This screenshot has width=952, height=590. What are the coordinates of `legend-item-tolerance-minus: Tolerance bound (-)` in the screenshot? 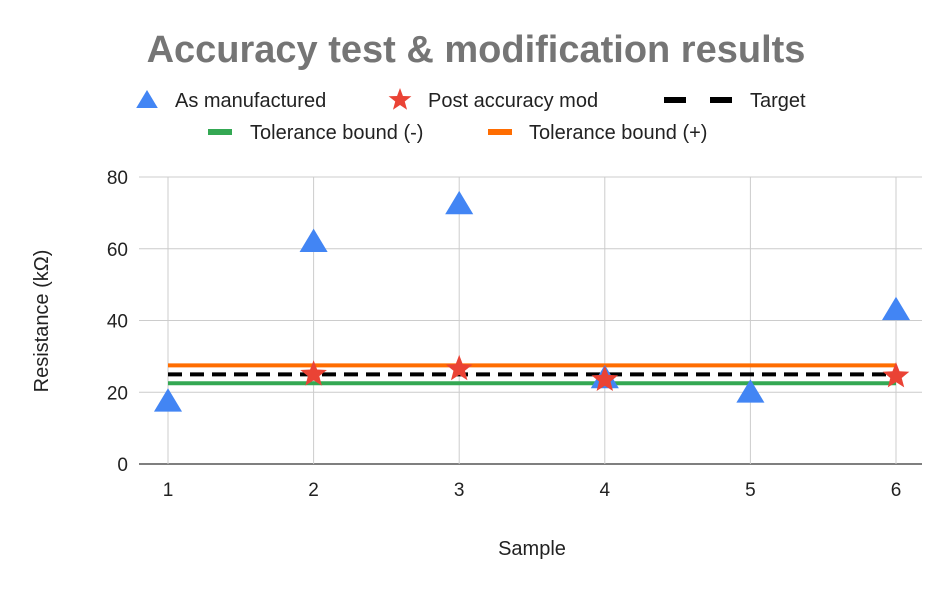 It's located at (315, 133).